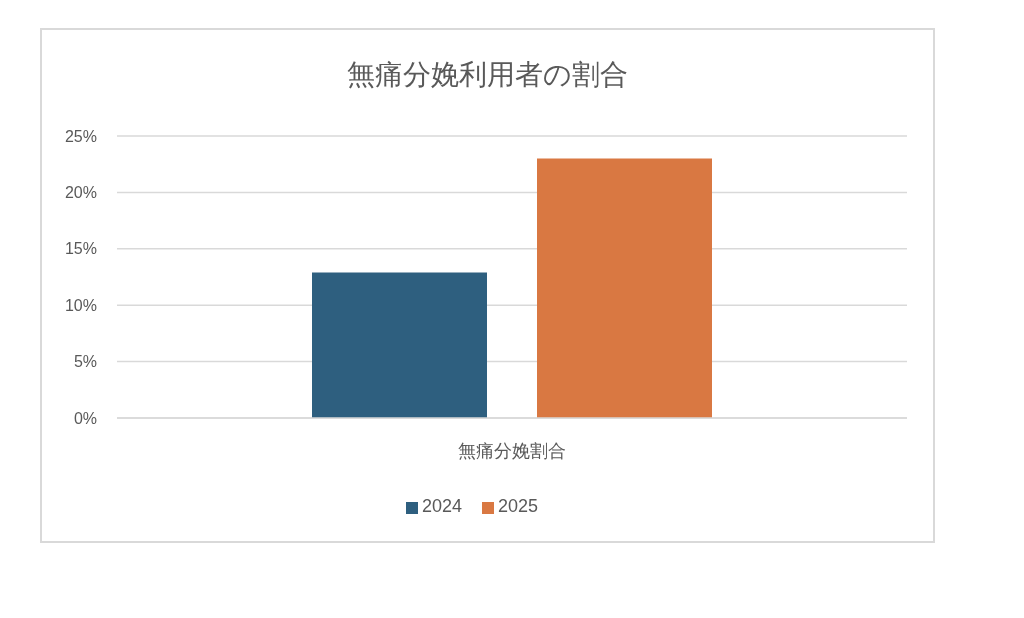 This screenshot has height=618, width=1024. I want to click on y-tick-label: 20%, so click(80, 193).